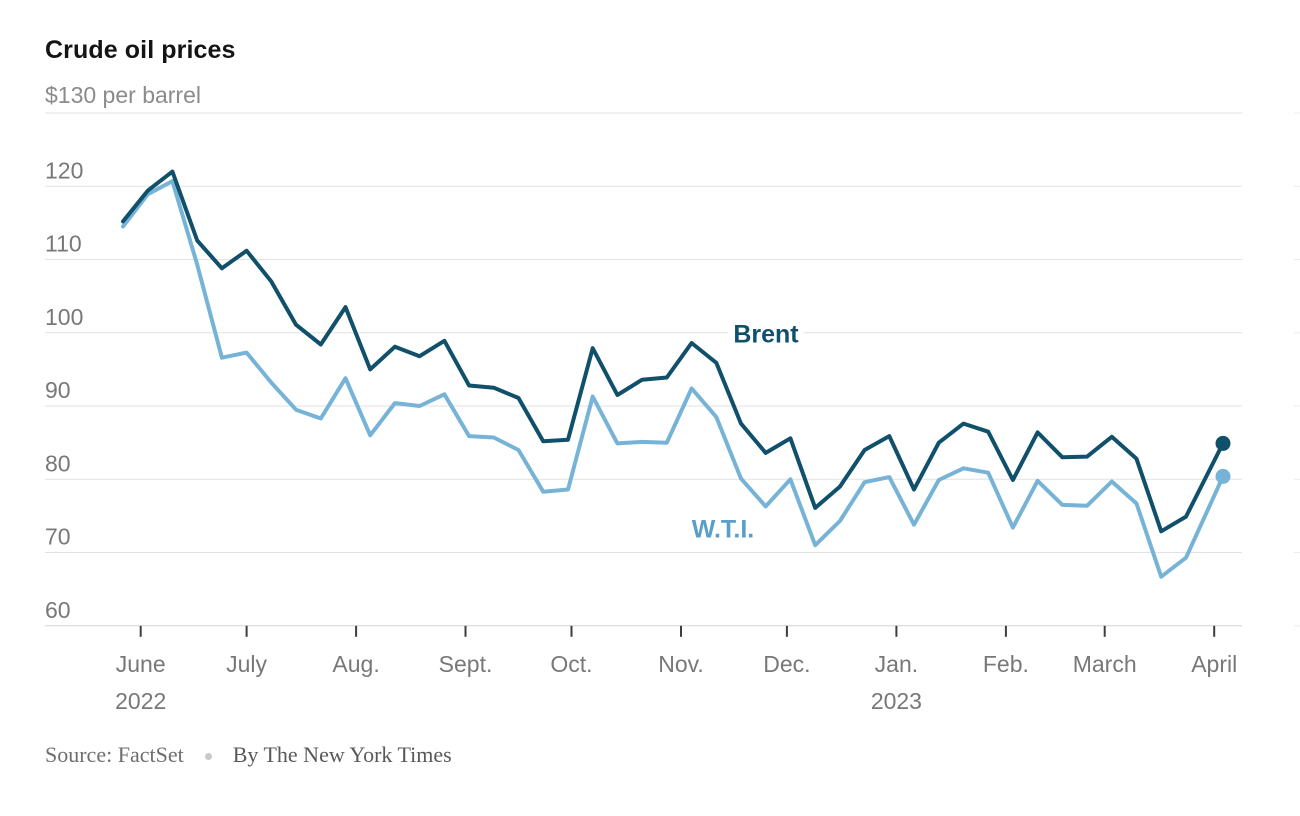 The height and width of the screenshot is (816, 1300). I want to click on y-axis-unit-label: $130 per barrel, so click(123, 95).